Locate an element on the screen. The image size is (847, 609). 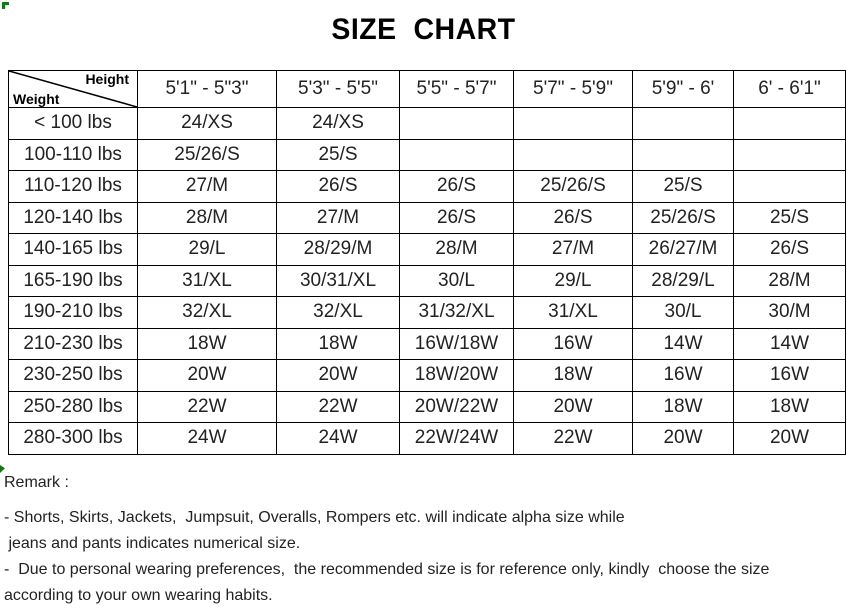
corner-weight-label: Weight is located at coordinates (36, 99).